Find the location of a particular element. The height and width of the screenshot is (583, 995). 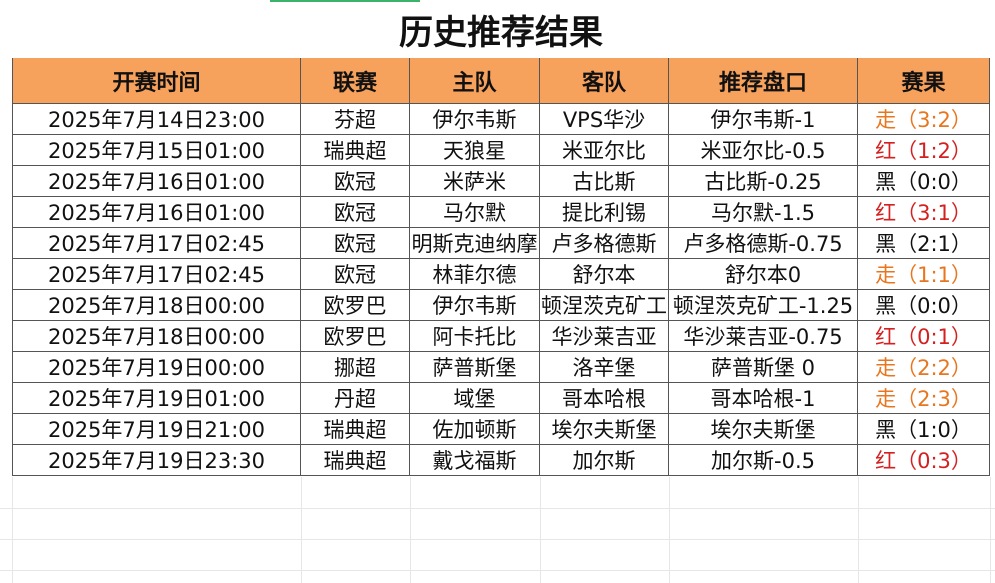

table-cell: 黑（1:0） is located at coordinates (924, 429).